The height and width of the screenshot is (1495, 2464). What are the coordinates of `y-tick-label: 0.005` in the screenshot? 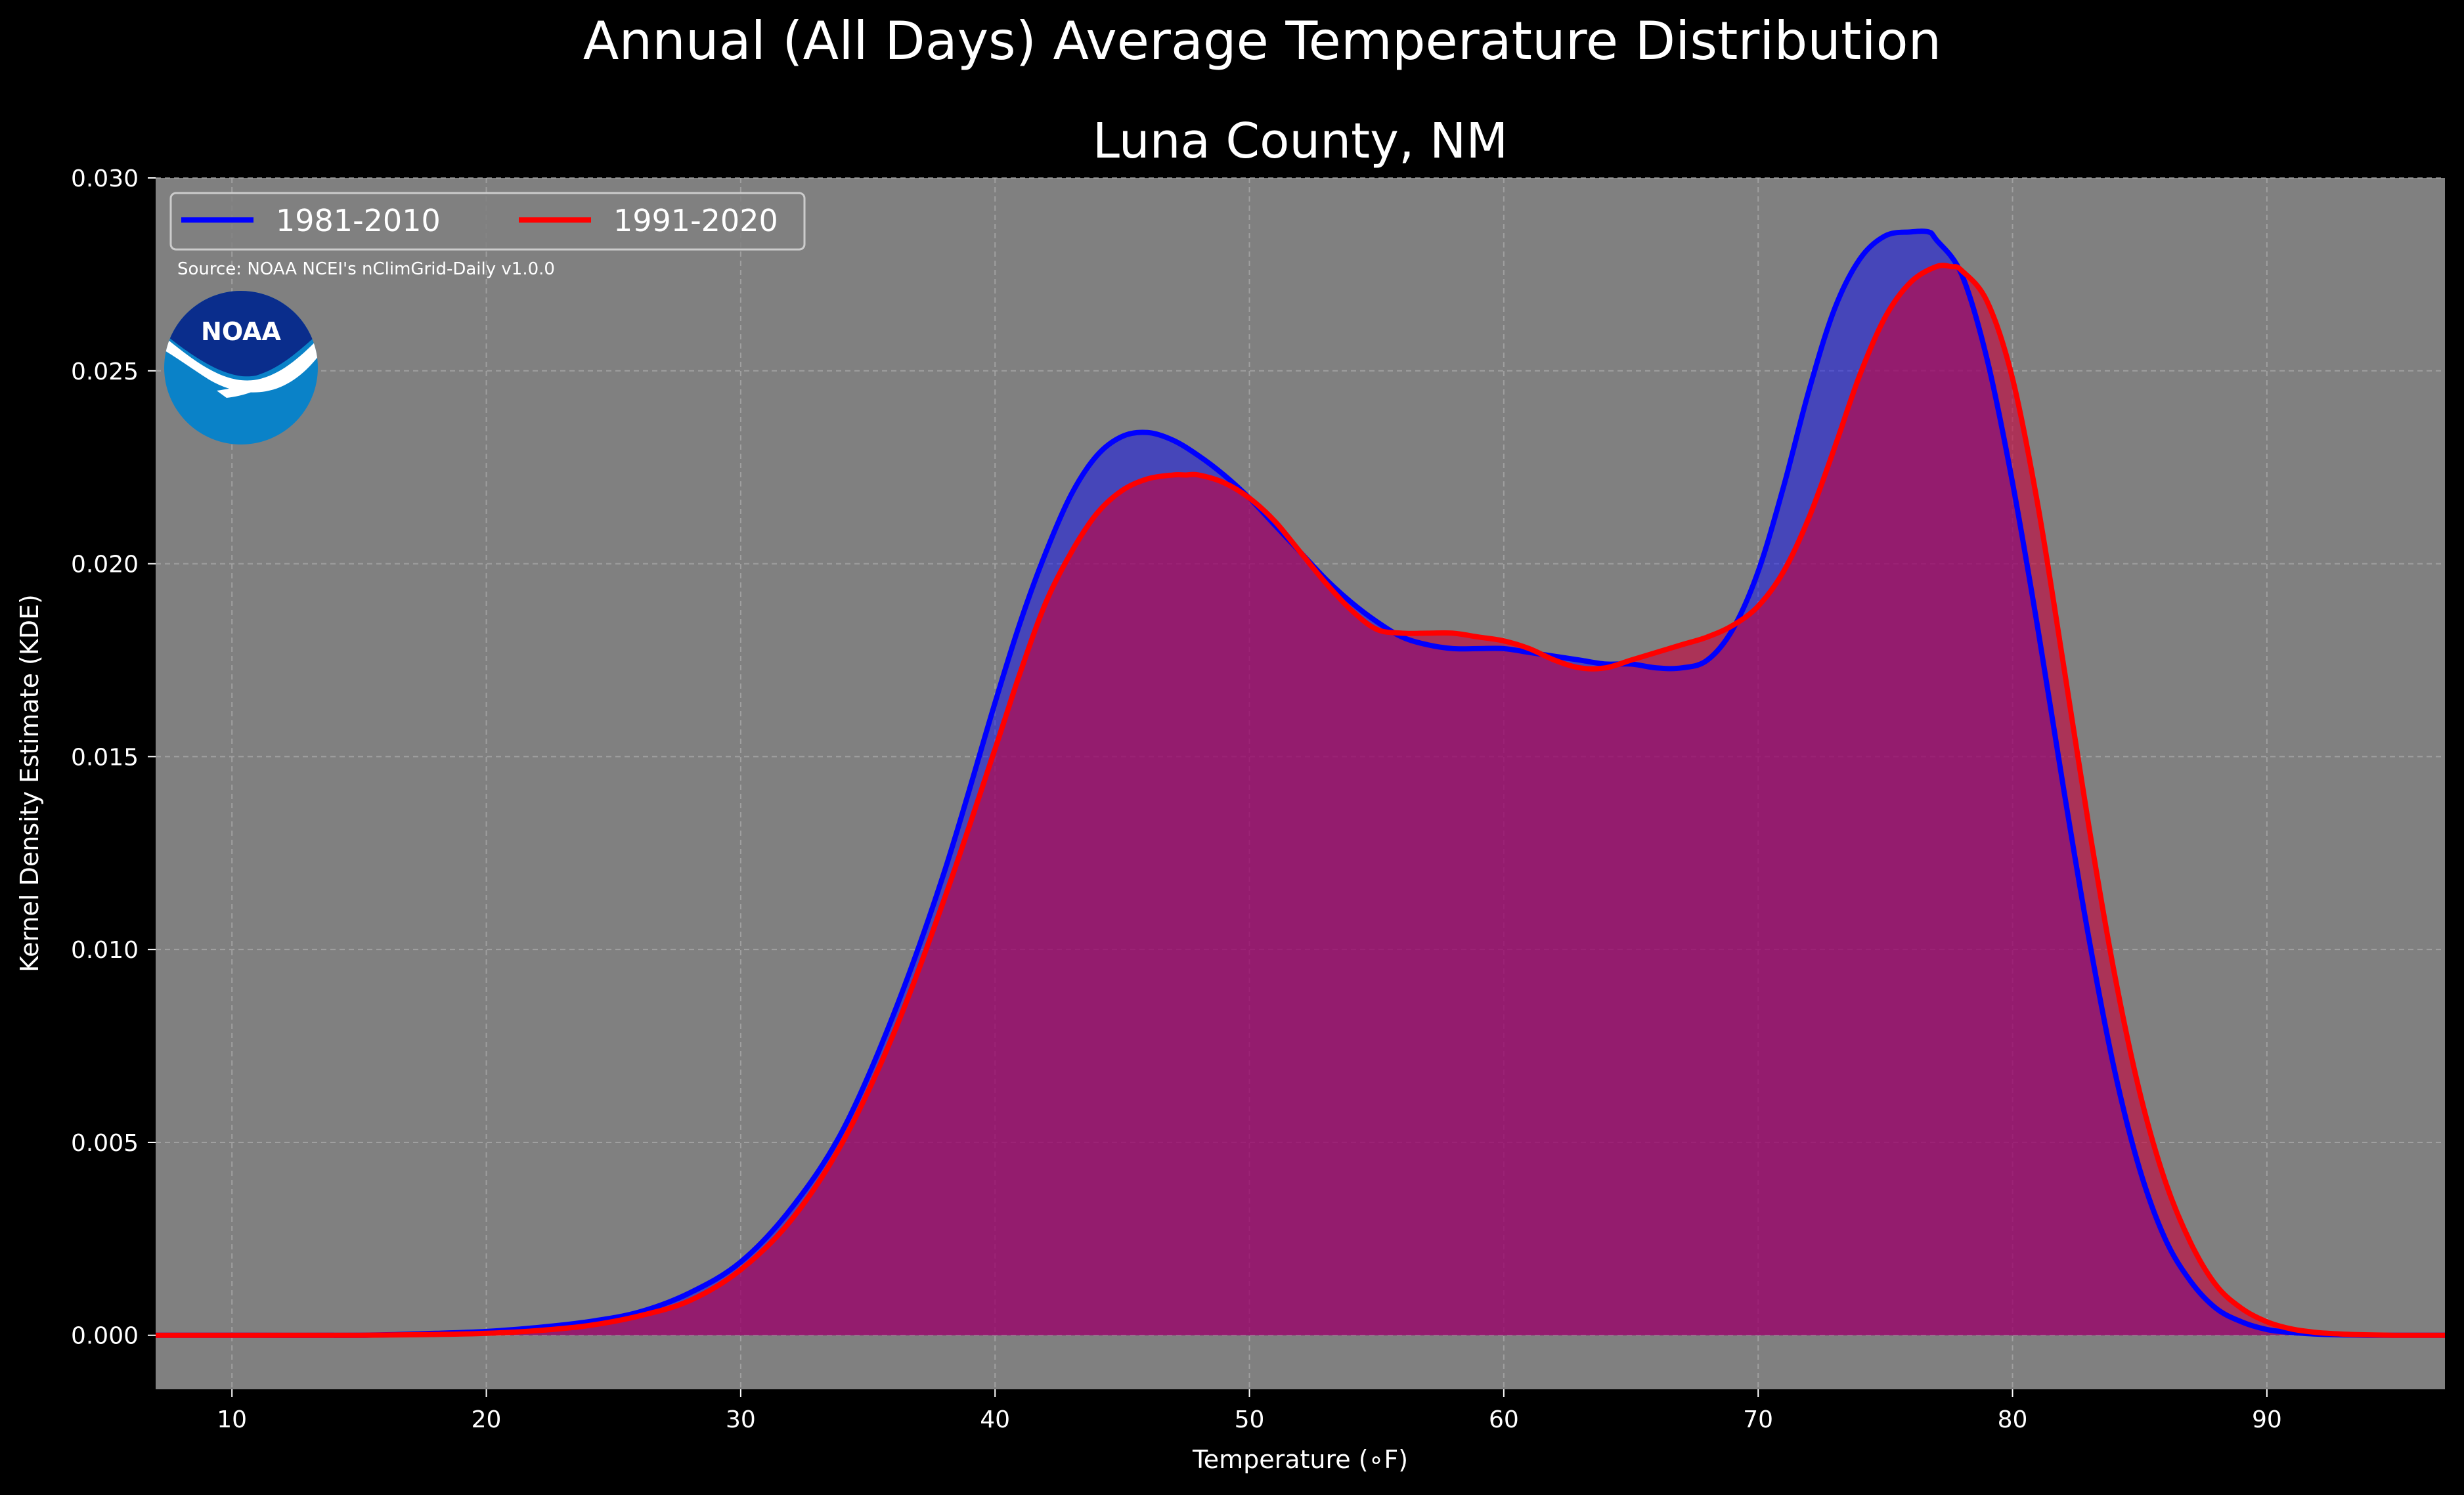 It's located at (105, 1143).